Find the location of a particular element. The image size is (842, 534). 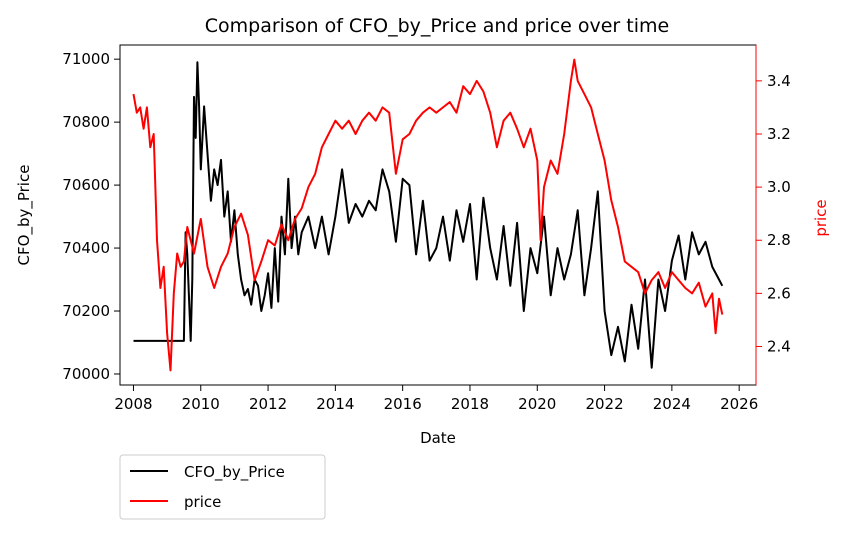

left-y-axis-label: CFO_by_Price is located at coordinates (24, 215).